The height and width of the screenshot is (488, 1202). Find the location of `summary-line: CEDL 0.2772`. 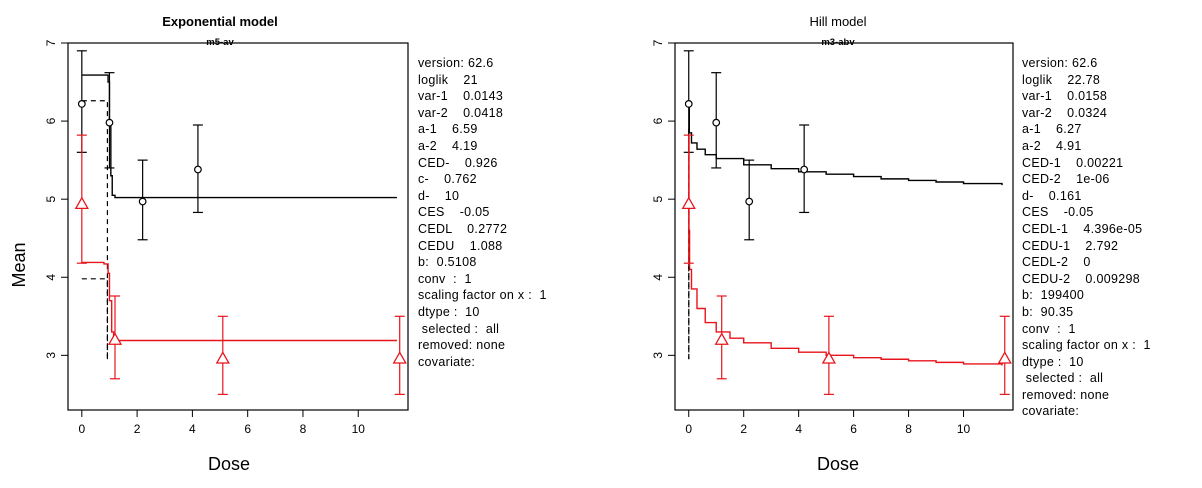

summary-line: CEDL 0.2772 is located at coordinates (463, 228).